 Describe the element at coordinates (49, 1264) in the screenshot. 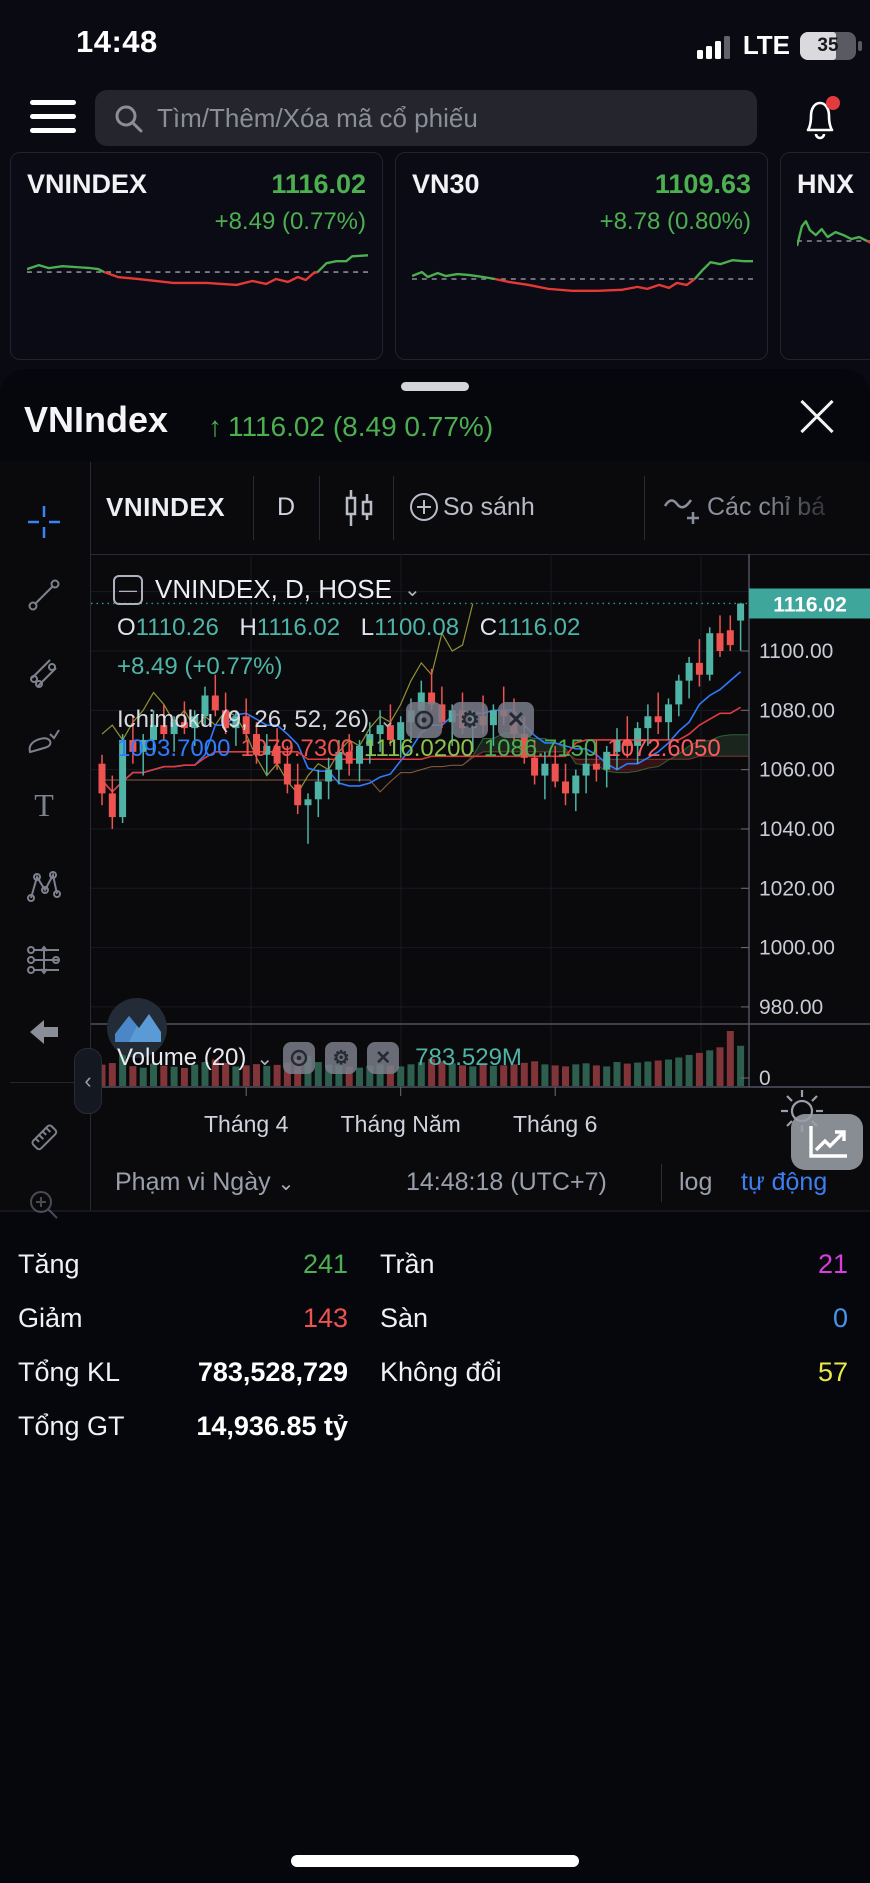

I see `stat-label: Tăng` at that location.